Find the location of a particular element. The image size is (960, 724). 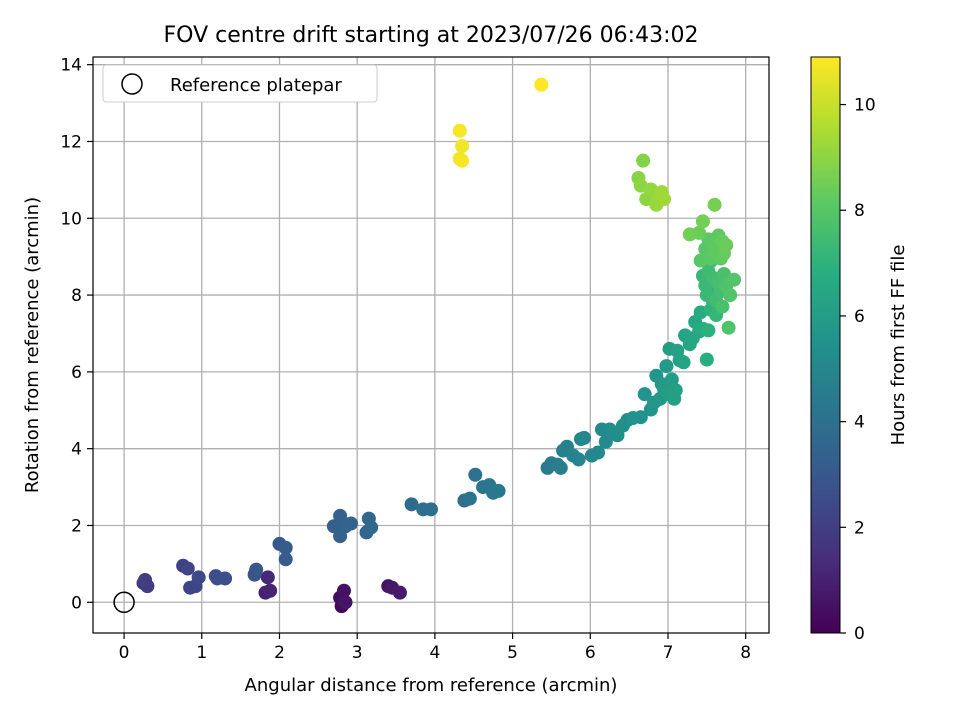

x-axis-label: Angular distance from reference (arcmin) is located at coordinates (431, 685).